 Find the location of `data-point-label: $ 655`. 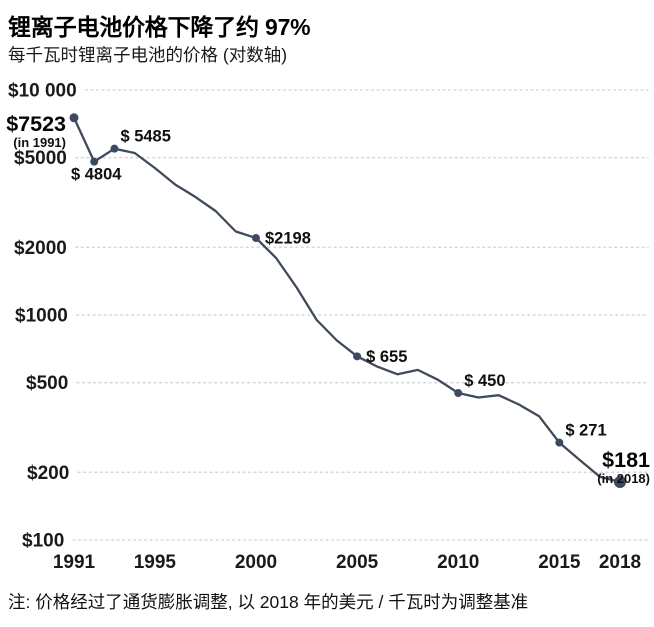

data-point-label: $ 655 is located at coordinates (386, 357).